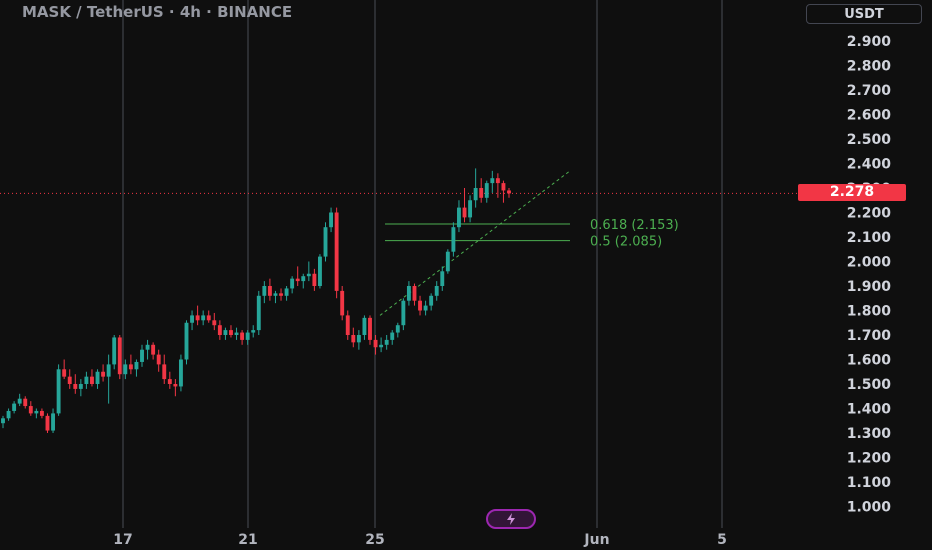 This screenshot has width=932, height=550. I want to click on time-axis-label: 17, so click(122, 540).